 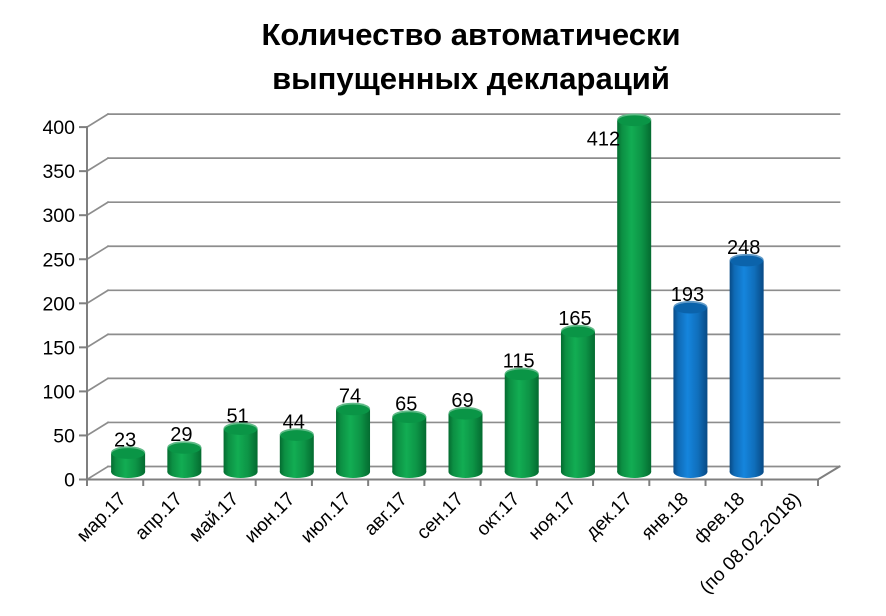 What do you see at coordinates (102, 518) in the screenshot?
I see `x-axis-label: мар.17` at bounding box center [102, 518].